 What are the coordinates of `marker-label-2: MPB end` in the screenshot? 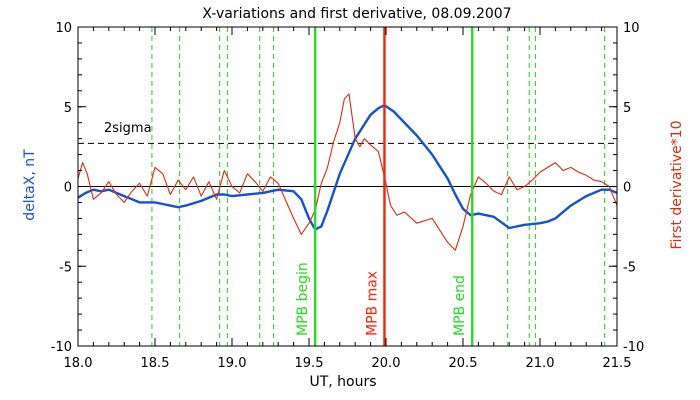 It's located at (460, 305).